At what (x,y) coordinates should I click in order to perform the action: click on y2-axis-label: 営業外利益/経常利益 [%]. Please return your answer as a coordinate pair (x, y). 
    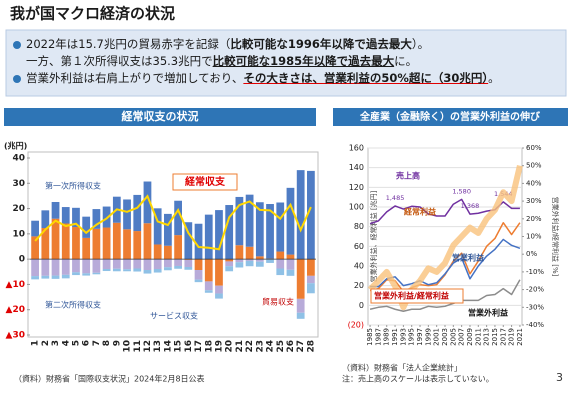
    Looking at the image, I should click on (555, 237).